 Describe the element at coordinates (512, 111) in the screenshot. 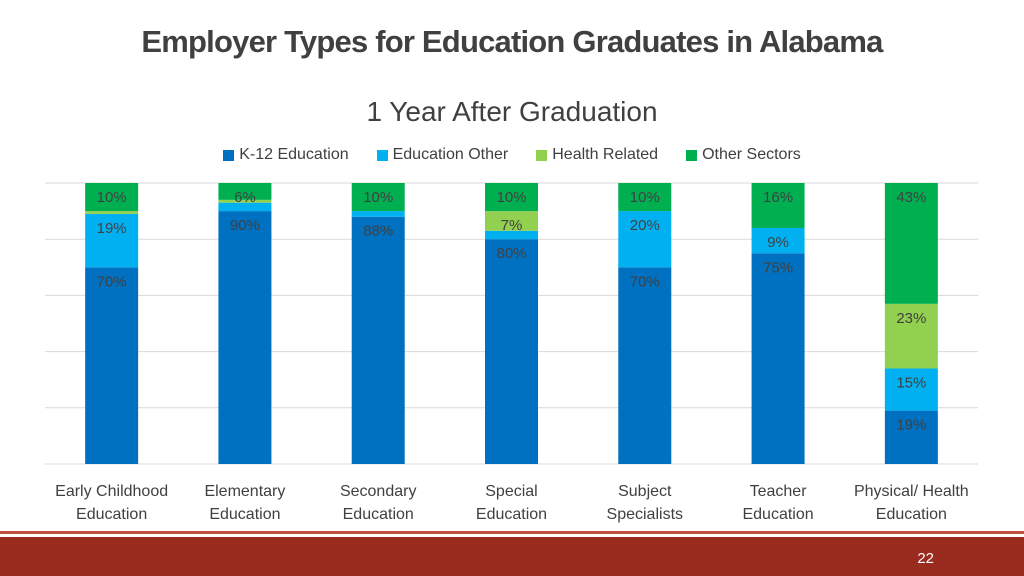

I see `chart-title: 1 Year After Graduation` at that location.